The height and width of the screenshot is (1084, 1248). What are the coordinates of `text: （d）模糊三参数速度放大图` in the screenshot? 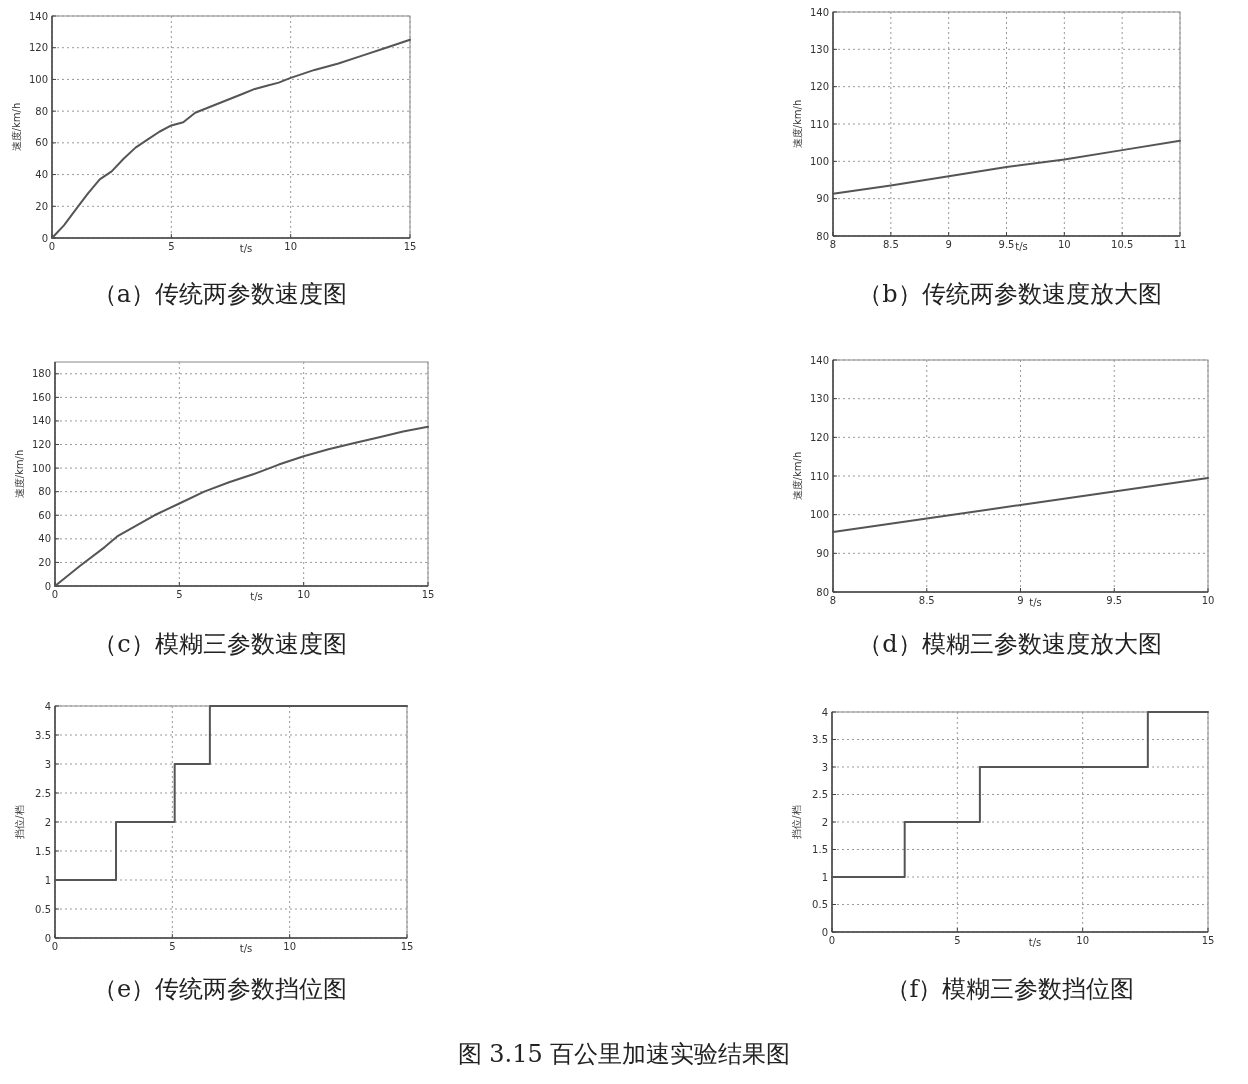 It's located at (1010, 644).